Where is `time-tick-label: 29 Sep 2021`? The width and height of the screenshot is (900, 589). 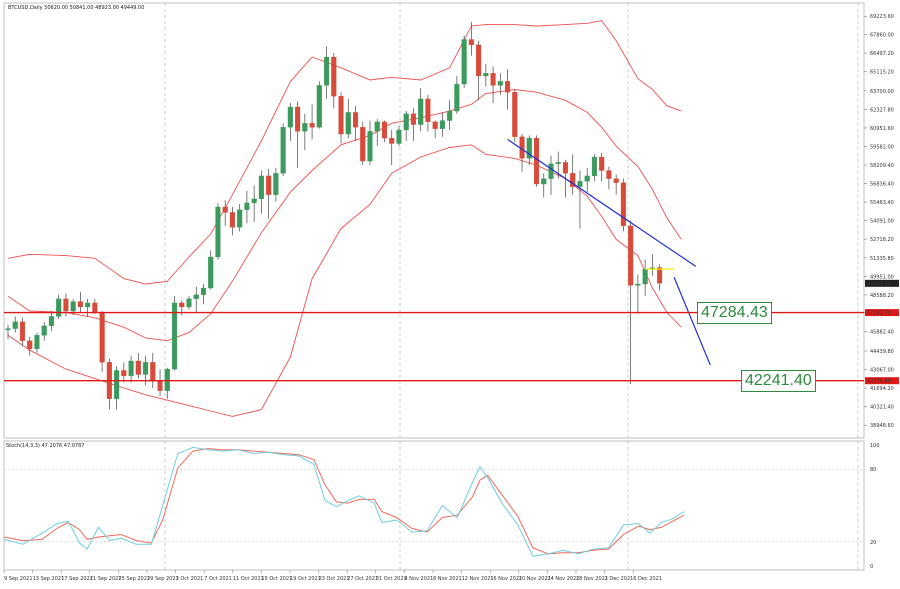 time-tick-label: 29 Sep 2021 is located at coordinates (163, 579).